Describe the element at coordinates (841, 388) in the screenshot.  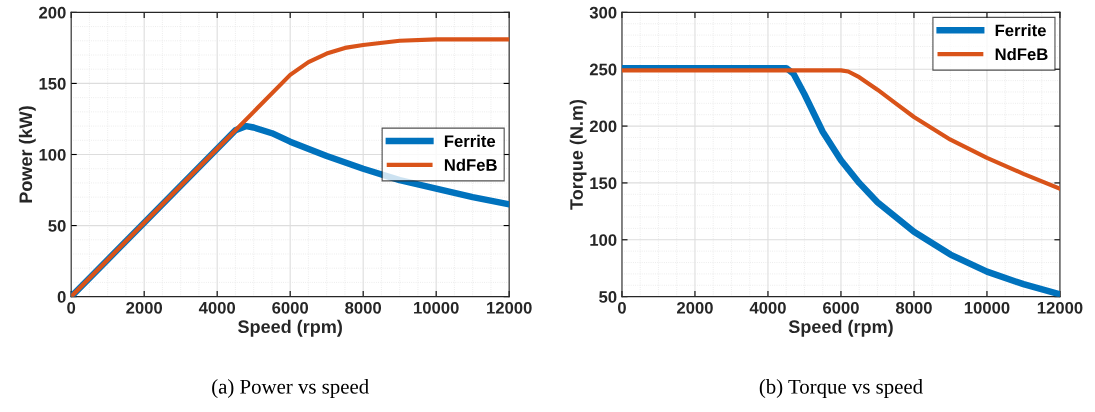
I see `text: (b) Torque vs speed` at that location.